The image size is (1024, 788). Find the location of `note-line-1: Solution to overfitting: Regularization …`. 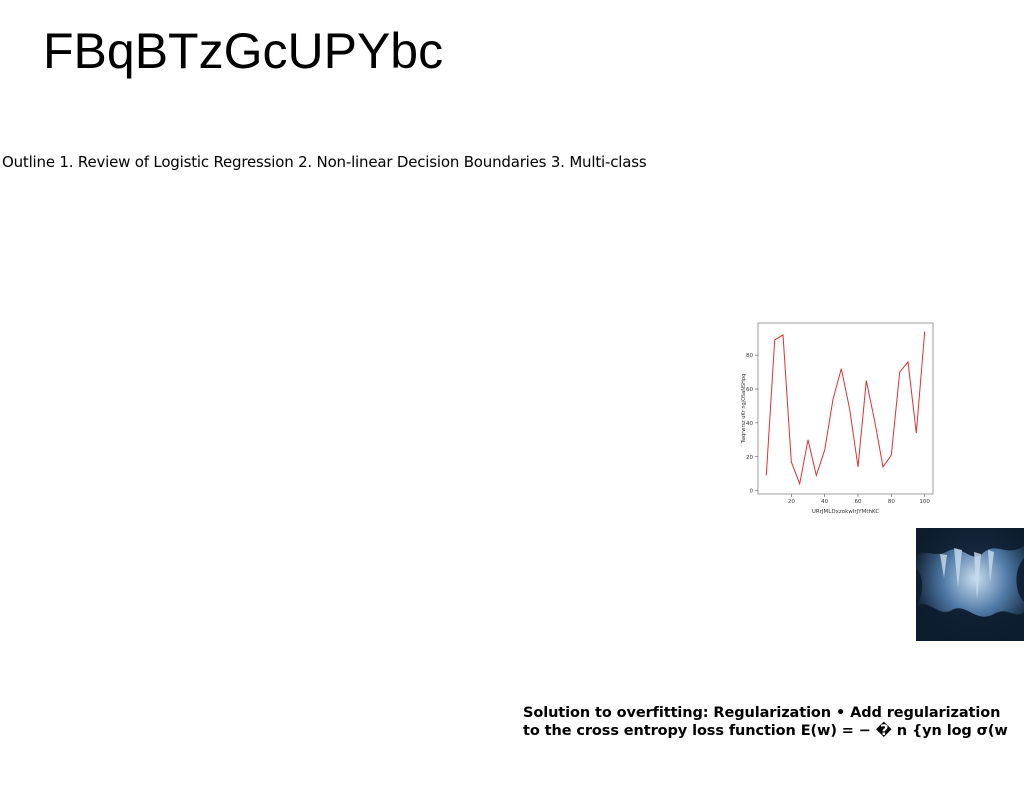

note-line-1: Solution to overfitting: Regularization … is located at coordinates (762, 713).